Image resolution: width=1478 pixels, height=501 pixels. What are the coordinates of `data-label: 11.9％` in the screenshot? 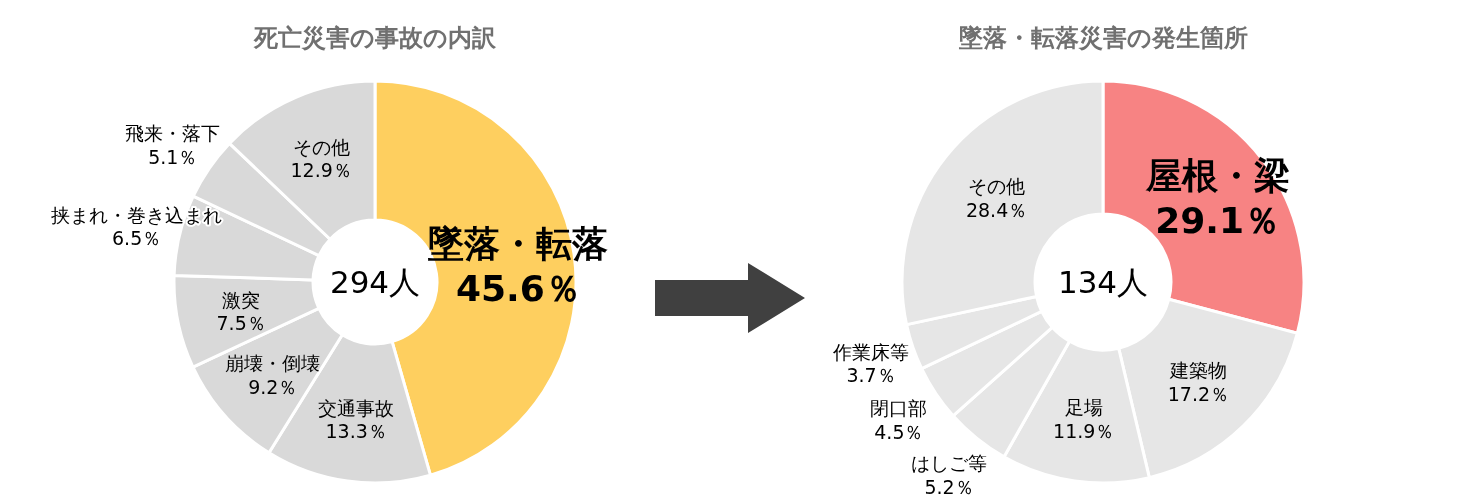 It's located at (1084, 431).